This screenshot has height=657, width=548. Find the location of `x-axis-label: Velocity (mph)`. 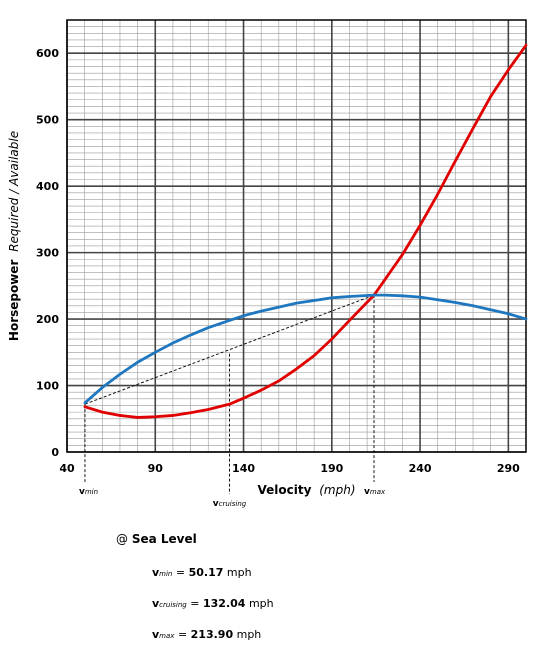

x-axis-label: Velocity (mph) is located at coordinates (306, 490).